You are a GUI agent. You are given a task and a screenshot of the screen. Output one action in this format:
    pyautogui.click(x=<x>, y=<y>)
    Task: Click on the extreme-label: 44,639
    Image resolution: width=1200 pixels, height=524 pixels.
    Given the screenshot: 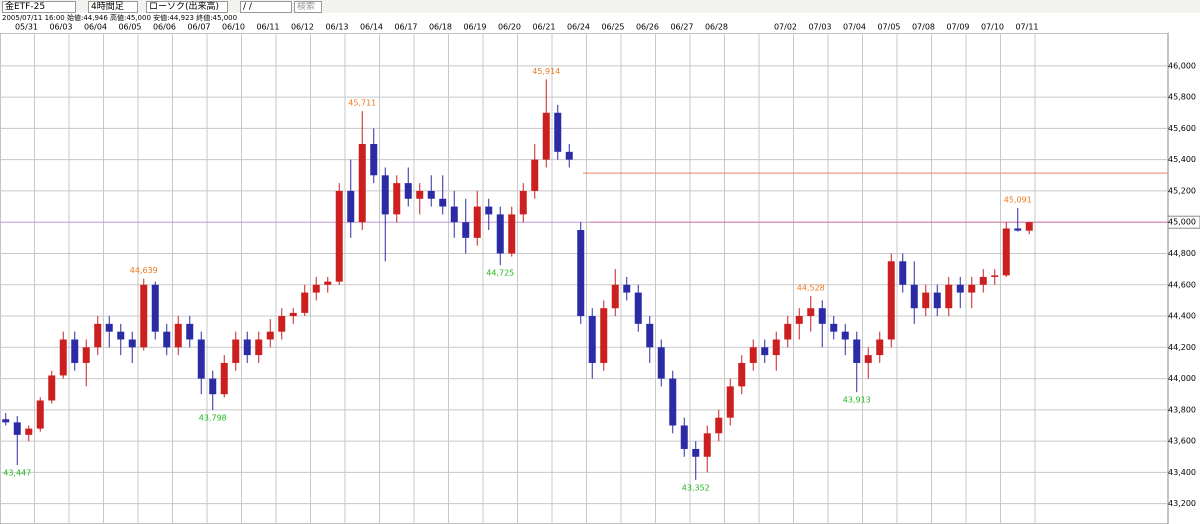 What is the action you would take?
    pyautogui.click(x=144, y=270)
    